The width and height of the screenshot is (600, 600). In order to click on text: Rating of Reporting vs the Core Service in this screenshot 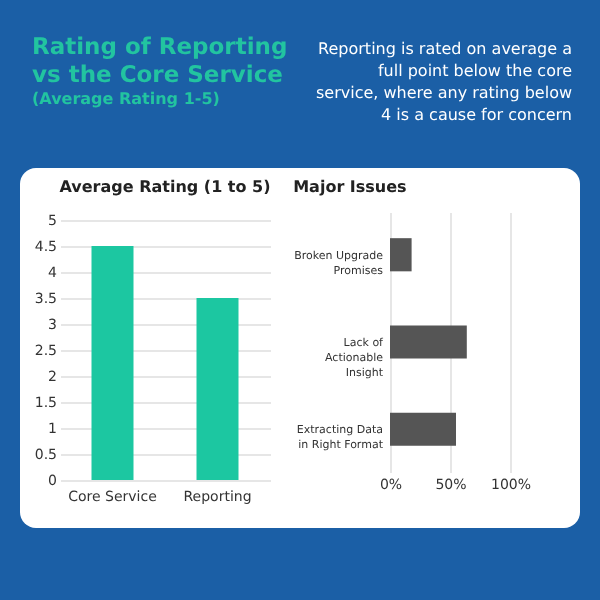, I will do `click(160, 60)`.